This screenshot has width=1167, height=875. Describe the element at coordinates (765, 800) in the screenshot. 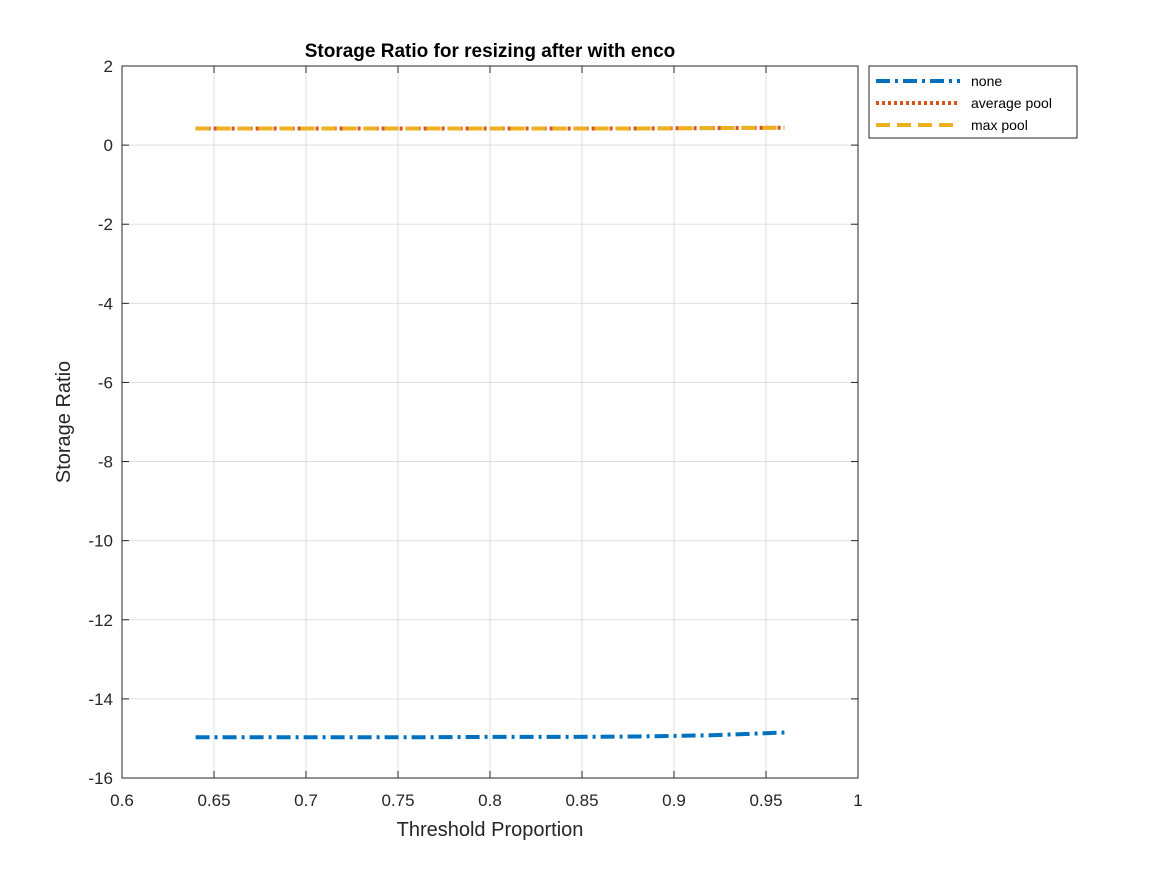

I see `x-tick-label: 0.95` at that location.